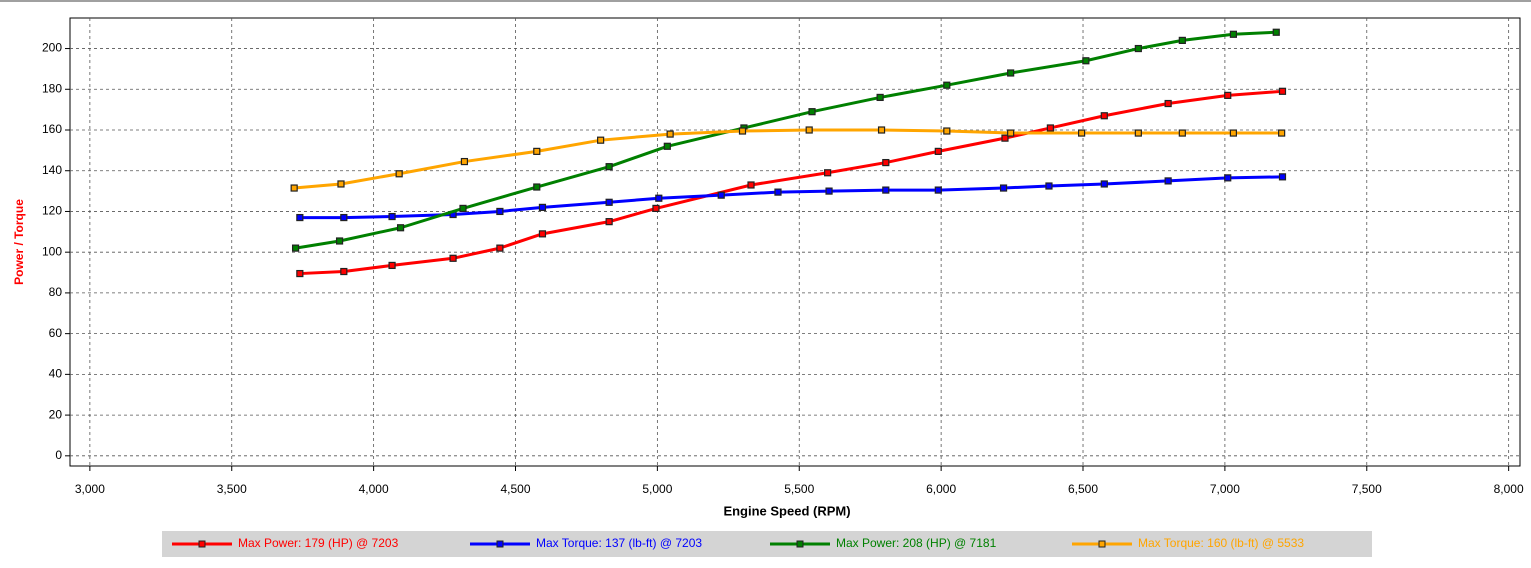 This screenshot has height=568, width=1531. Describe the element at coordinates (58, 455) in the screenshot. I see `y-tick-label: 0` at that location.